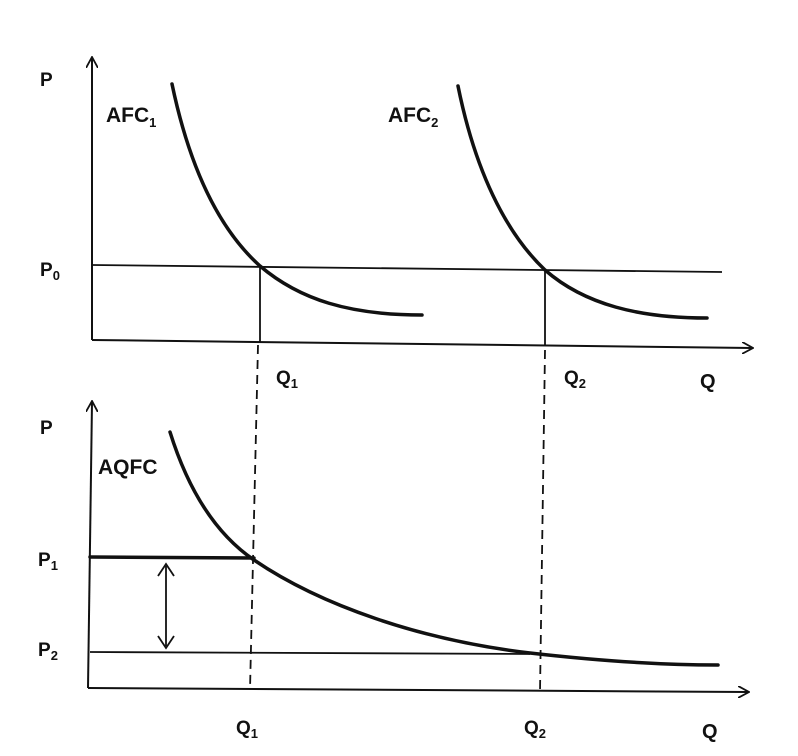  What do you see at coordinates (247, 729) in the screenshot?
I see `bottom-q1-label: Q1` at bounding box center [247, 729].